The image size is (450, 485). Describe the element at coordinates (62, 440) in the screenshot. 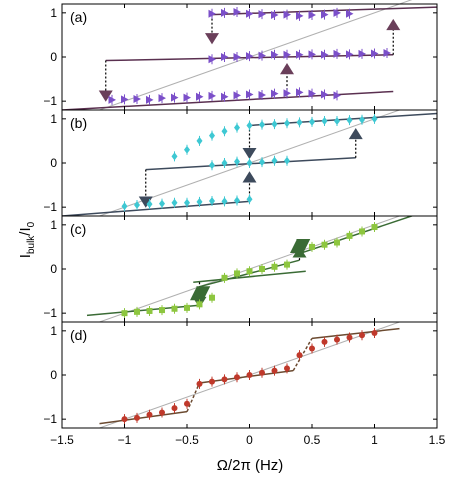

I see `x-tick-label-0: −1.5` at that location.